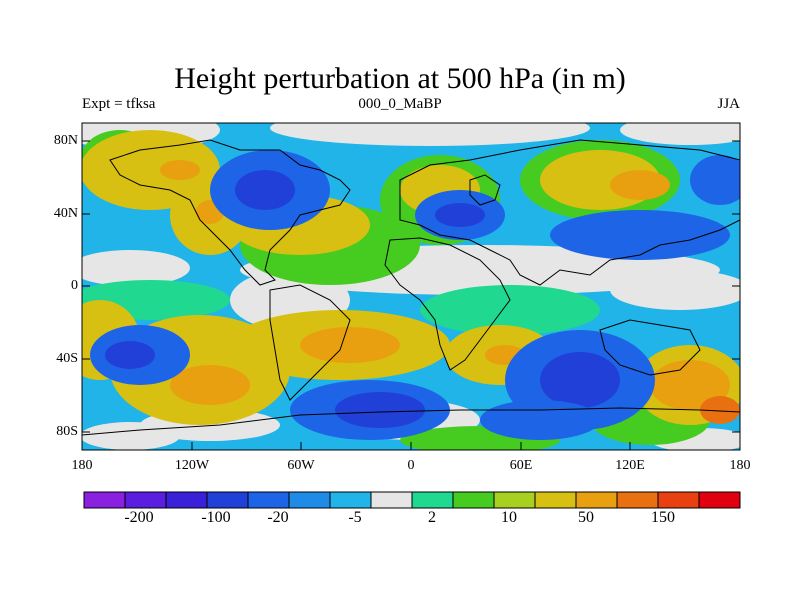  Describe the element at coordinates (663, 517) in the screenshot. I see `colorbar-label: 150` at that location.